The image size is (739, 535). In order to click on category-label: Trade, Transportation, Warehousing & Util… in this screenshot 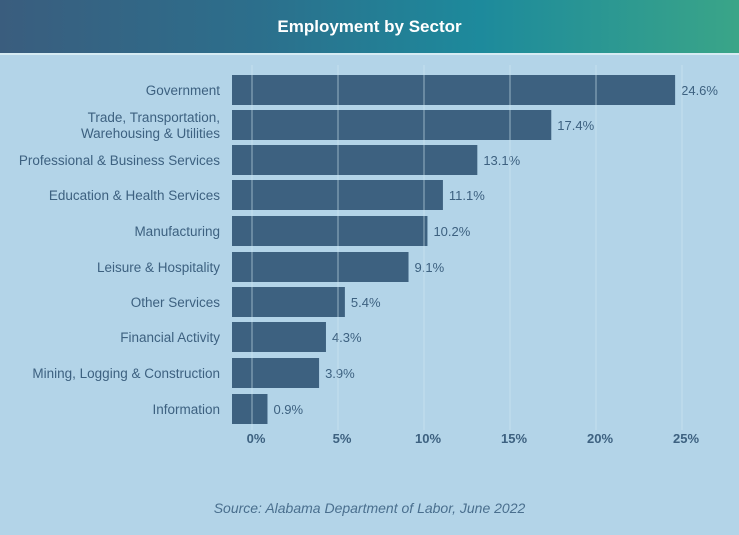, I will do `click(150, 125)`.